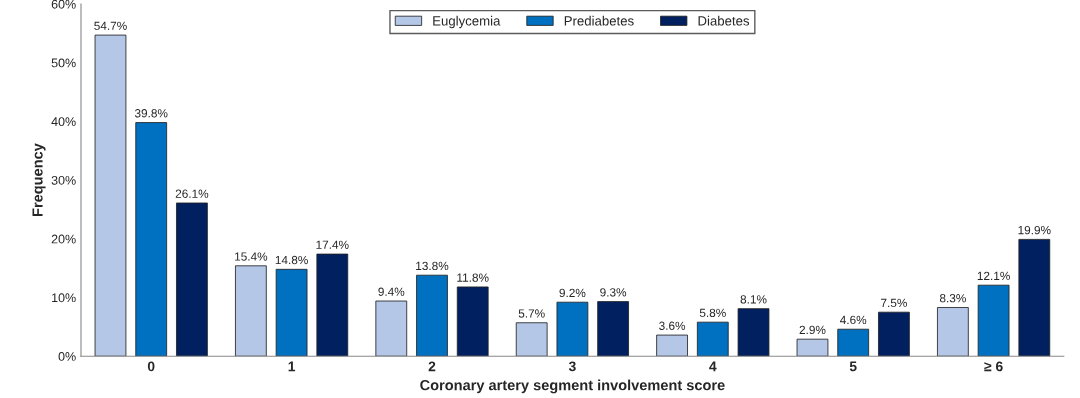  Describe the element at coordinates (753, 299) in the screenshot. I see `data-label: 8.1%` at that location.